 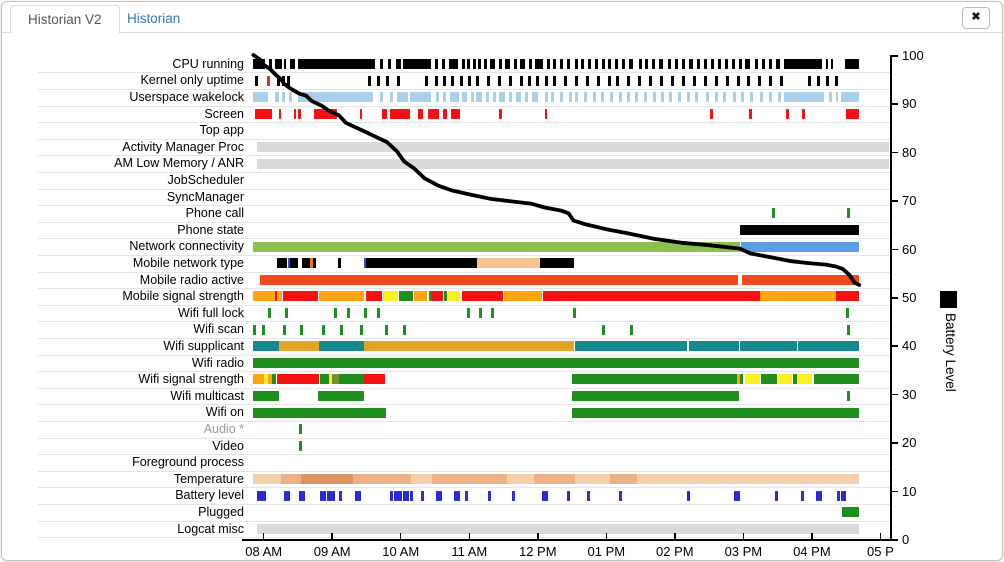 What do you see at coordinates (154, 18) in the screenshot?
I see `tab-historian: Historian` at bounding box center [154, 18].